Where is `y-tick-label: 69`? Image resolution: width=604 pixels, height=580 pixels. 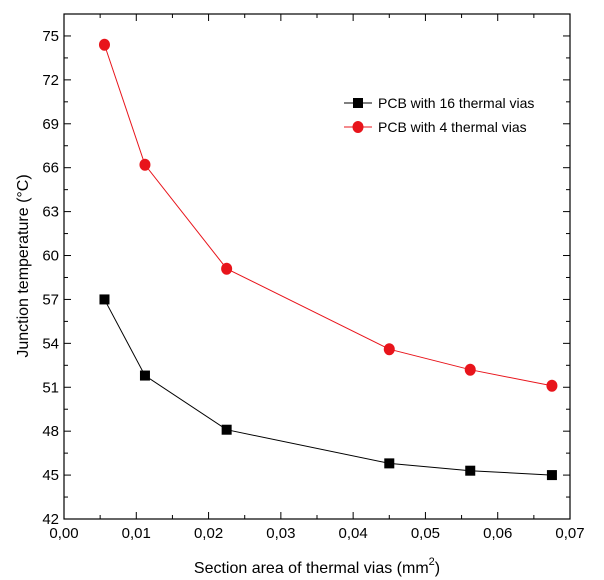
y-tick-label: 69 is located at coordinates (50, 124).